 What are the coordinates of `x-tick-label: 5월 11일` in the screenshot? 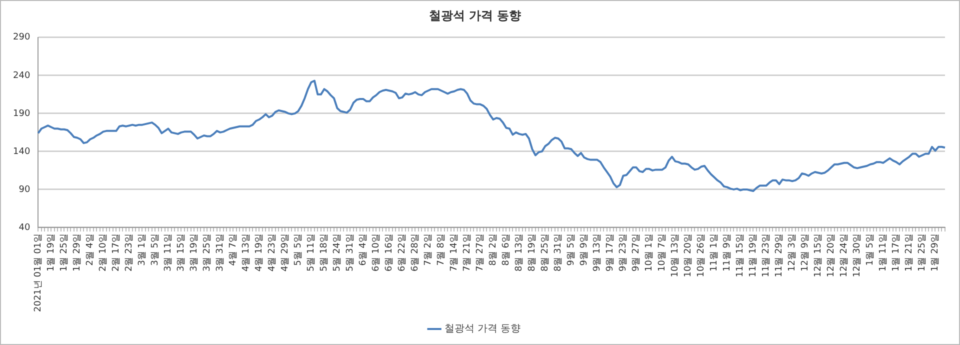 It's located at (311, 252).